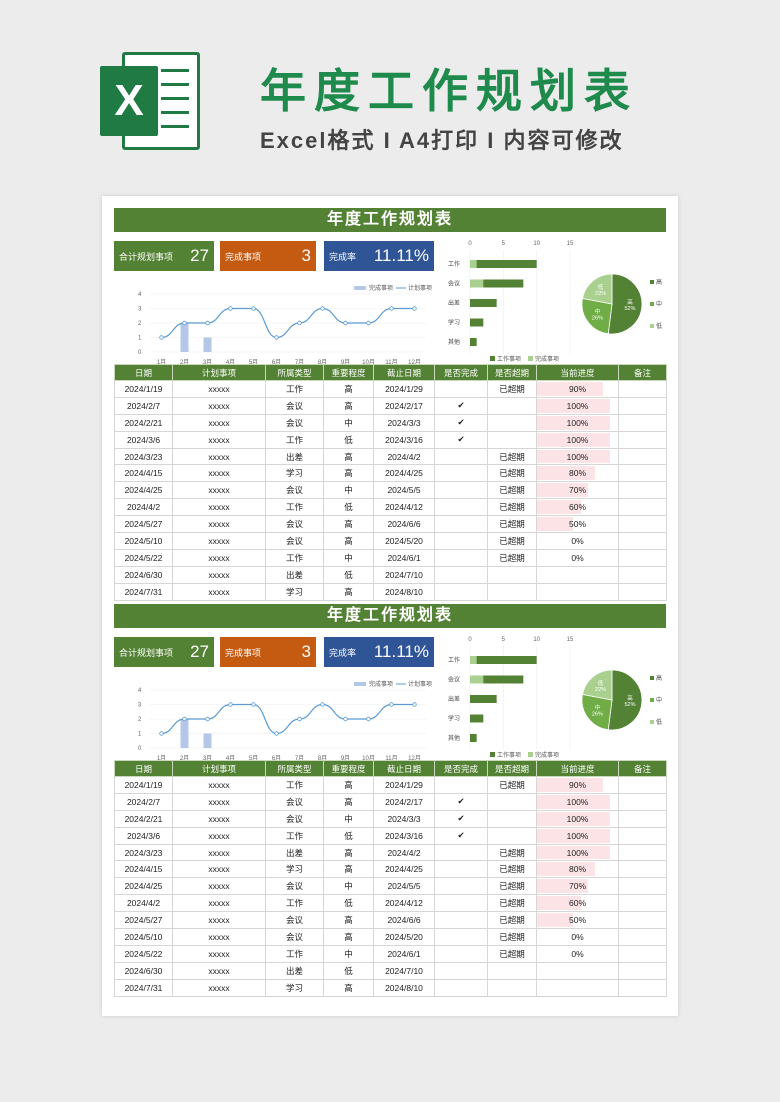  What do you see at coordinates (379, 652) in the screenshot?
I see `stat-rate-card: 完成率 11.11%` at bounding box center [379, 652].